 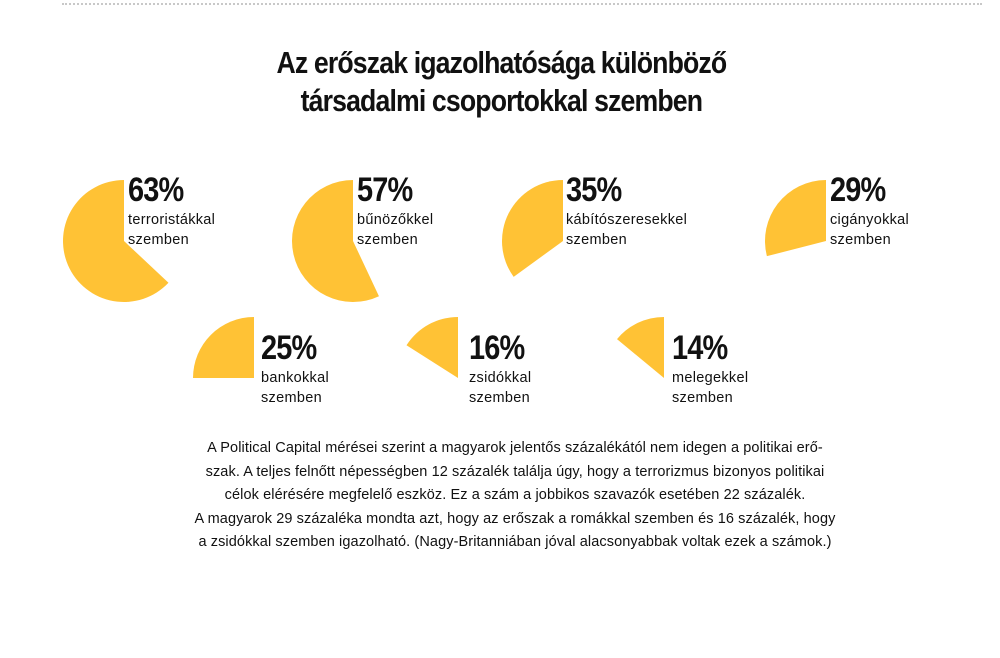 What do you see at coordinates (594, 190) in the screenshot?
I see `pie-value-label: 35%` at bounding box center [594, 190].